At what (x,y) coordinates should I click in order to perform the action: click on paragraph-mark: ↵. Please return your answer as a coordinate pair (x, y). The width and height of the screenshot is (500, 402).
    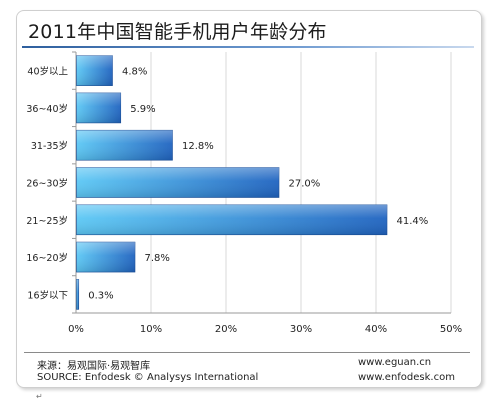
    Looking at the image, I should click on (39, 396).